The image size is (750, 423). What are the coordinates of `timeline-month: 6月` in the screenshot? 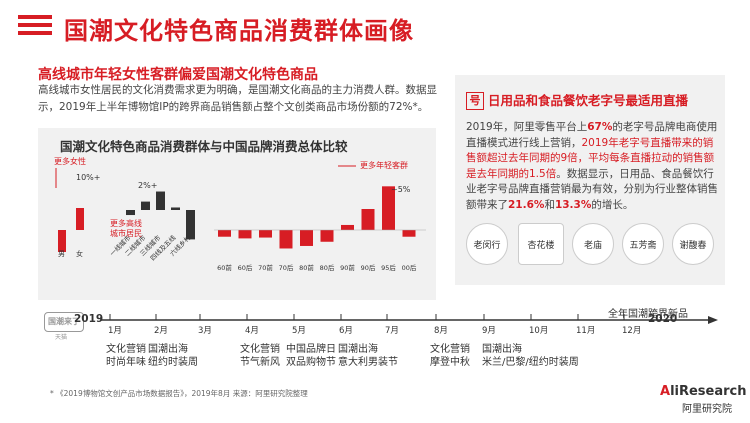 It's located at (346, 331).